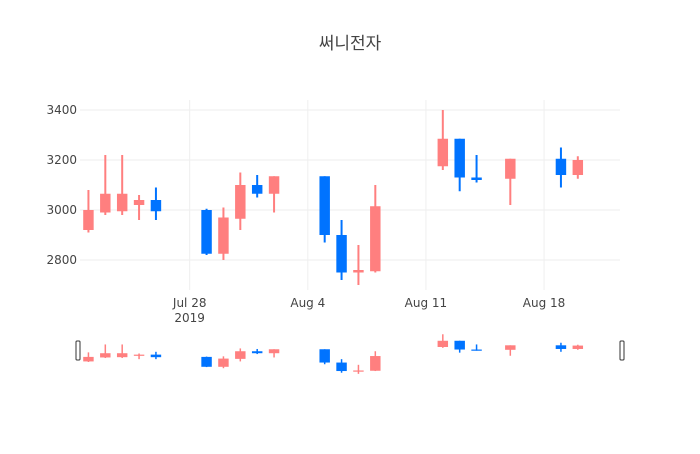 This screenshot has height=454, width=700. What do you see at coordinates (426, 303) in the screenshot?
I see `x-tick-label: Aug 11` at bounding box center [426, 303].